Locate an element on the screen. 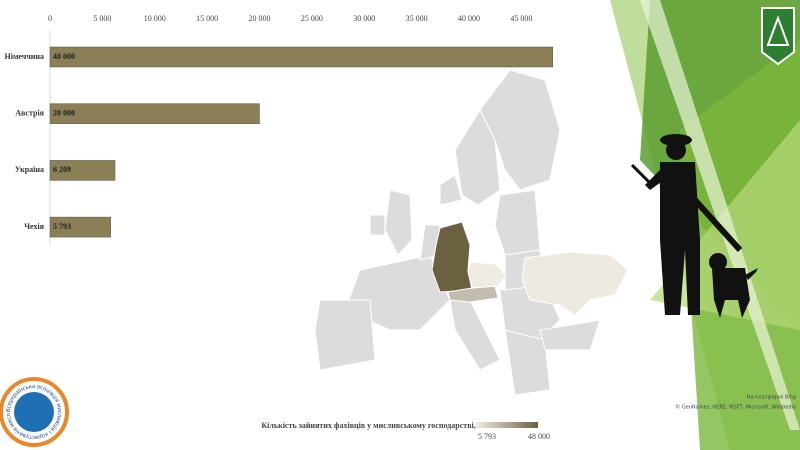 The width and height of the screenshot is (800, 450). y-tick-label: Австрія is located at coordinates (29, 113).